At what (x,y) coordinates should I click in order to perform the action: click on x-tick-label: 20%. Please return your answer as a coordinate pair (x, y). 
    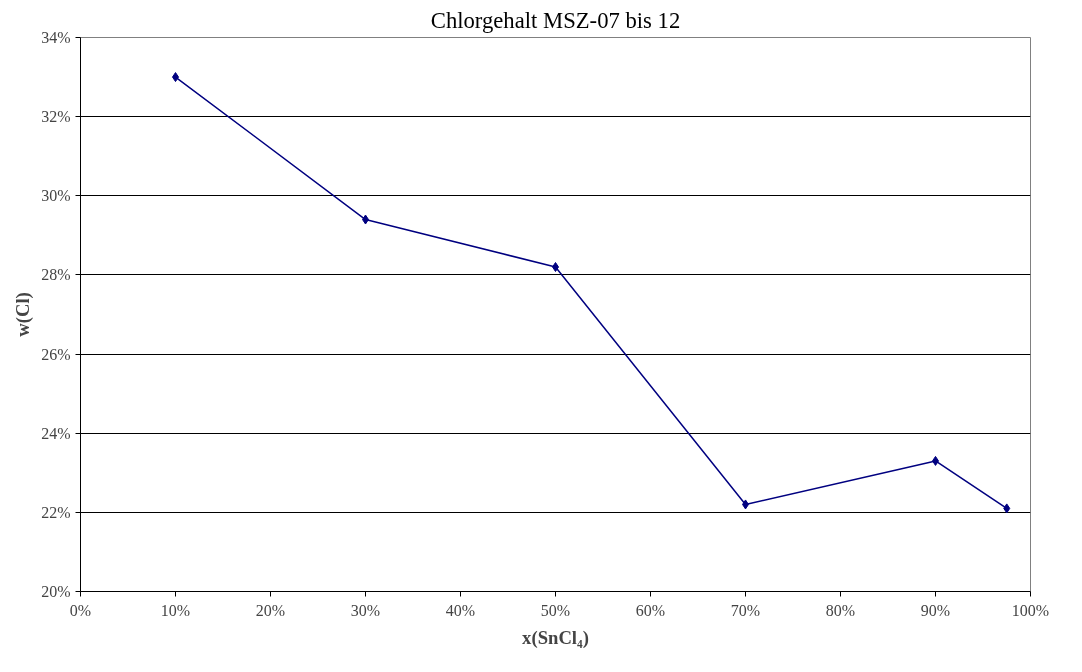
    Looking at the image, I should click on (270, 610).